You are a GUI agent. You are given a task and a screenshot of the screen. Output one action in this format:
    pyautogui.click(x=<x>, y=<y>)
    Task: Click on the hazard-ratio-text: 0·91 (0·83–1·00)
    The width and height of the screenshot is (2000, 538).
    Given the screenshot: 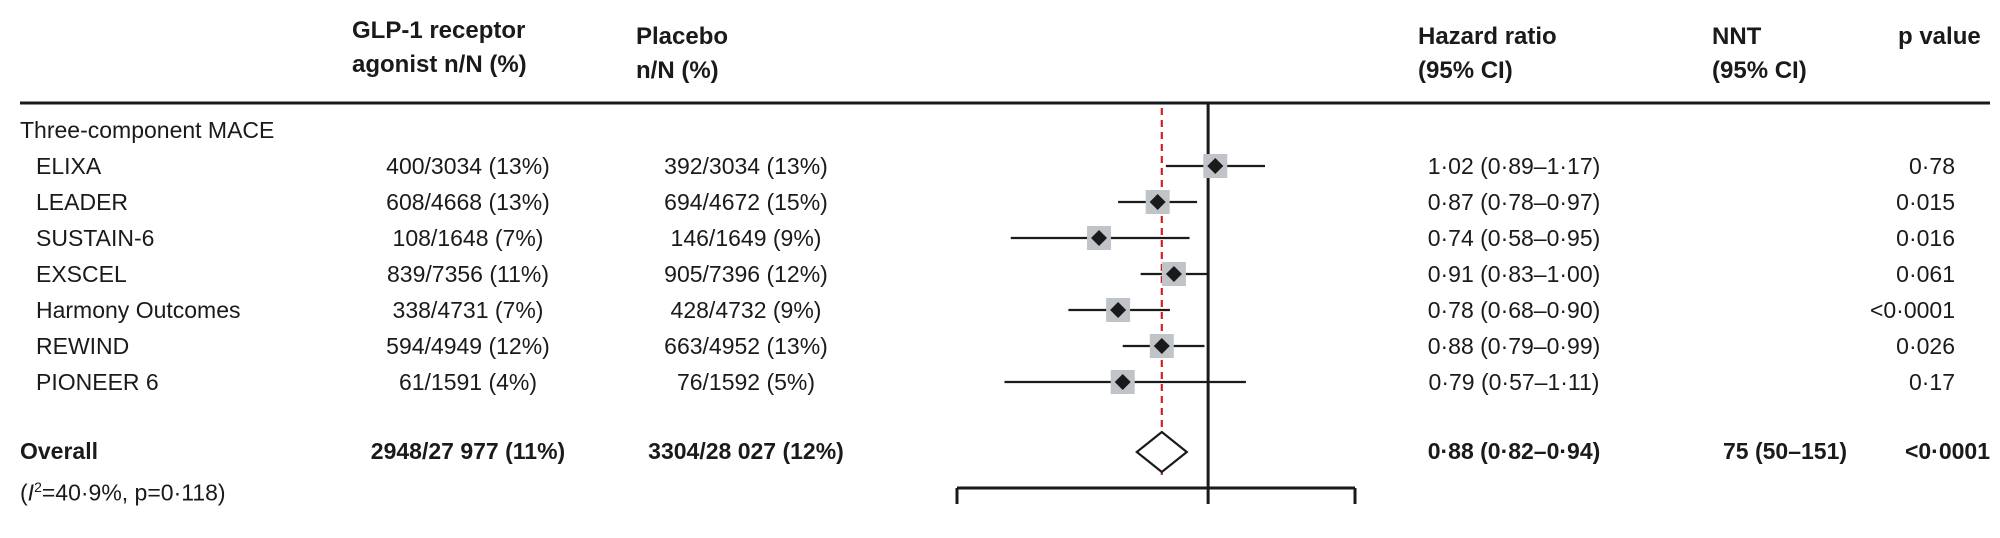 What is the action you would take?
    pyautogui.click(x=1514, y=274)
    